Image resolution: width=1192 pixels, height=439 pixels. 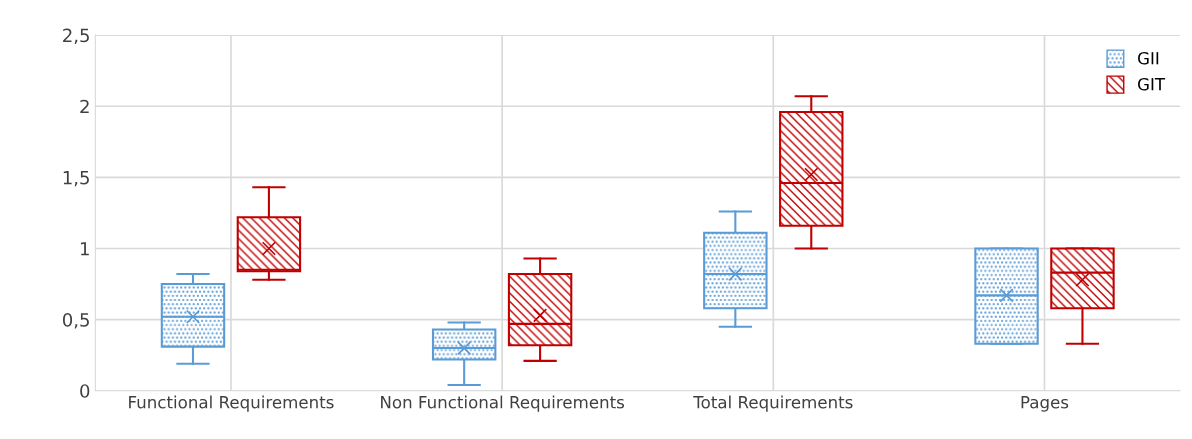 I want to click on x-tick-label: Non Functional Requirements, so click(x=503, y=403).